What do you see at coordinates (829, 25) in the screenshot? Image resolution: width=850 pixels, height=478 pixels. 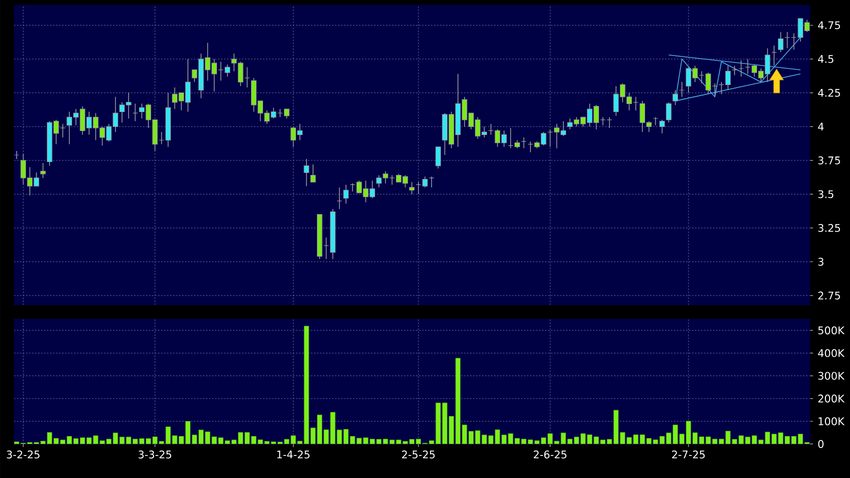 I see `y-tick-label: 4.75` at bounding box center [829, 25].